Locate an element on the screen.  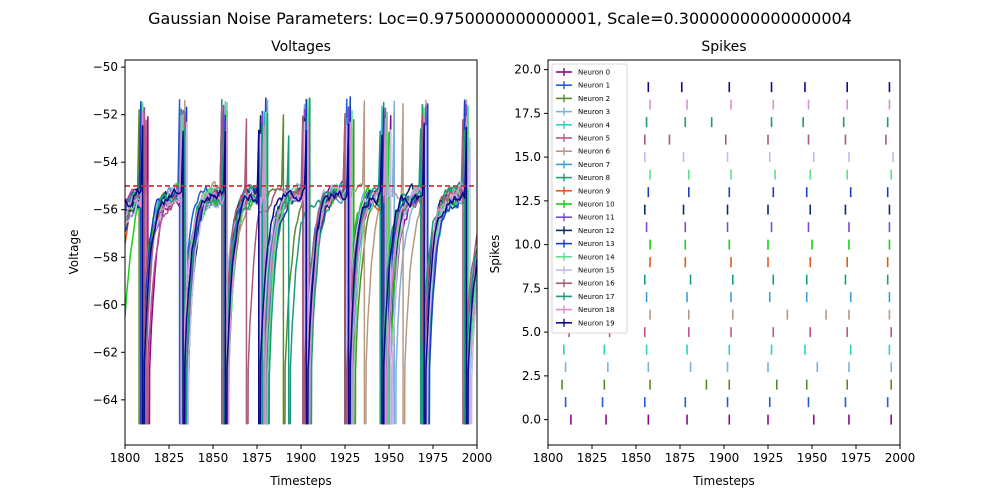
voltages-ytick-label: −56 is located at coordinates (105, 210).